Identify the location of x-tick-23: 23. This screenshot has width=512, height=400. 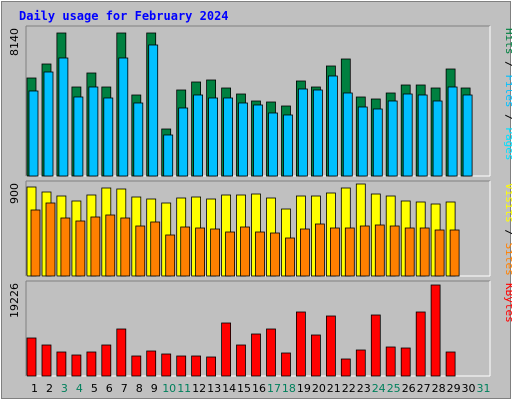
(364, 388).